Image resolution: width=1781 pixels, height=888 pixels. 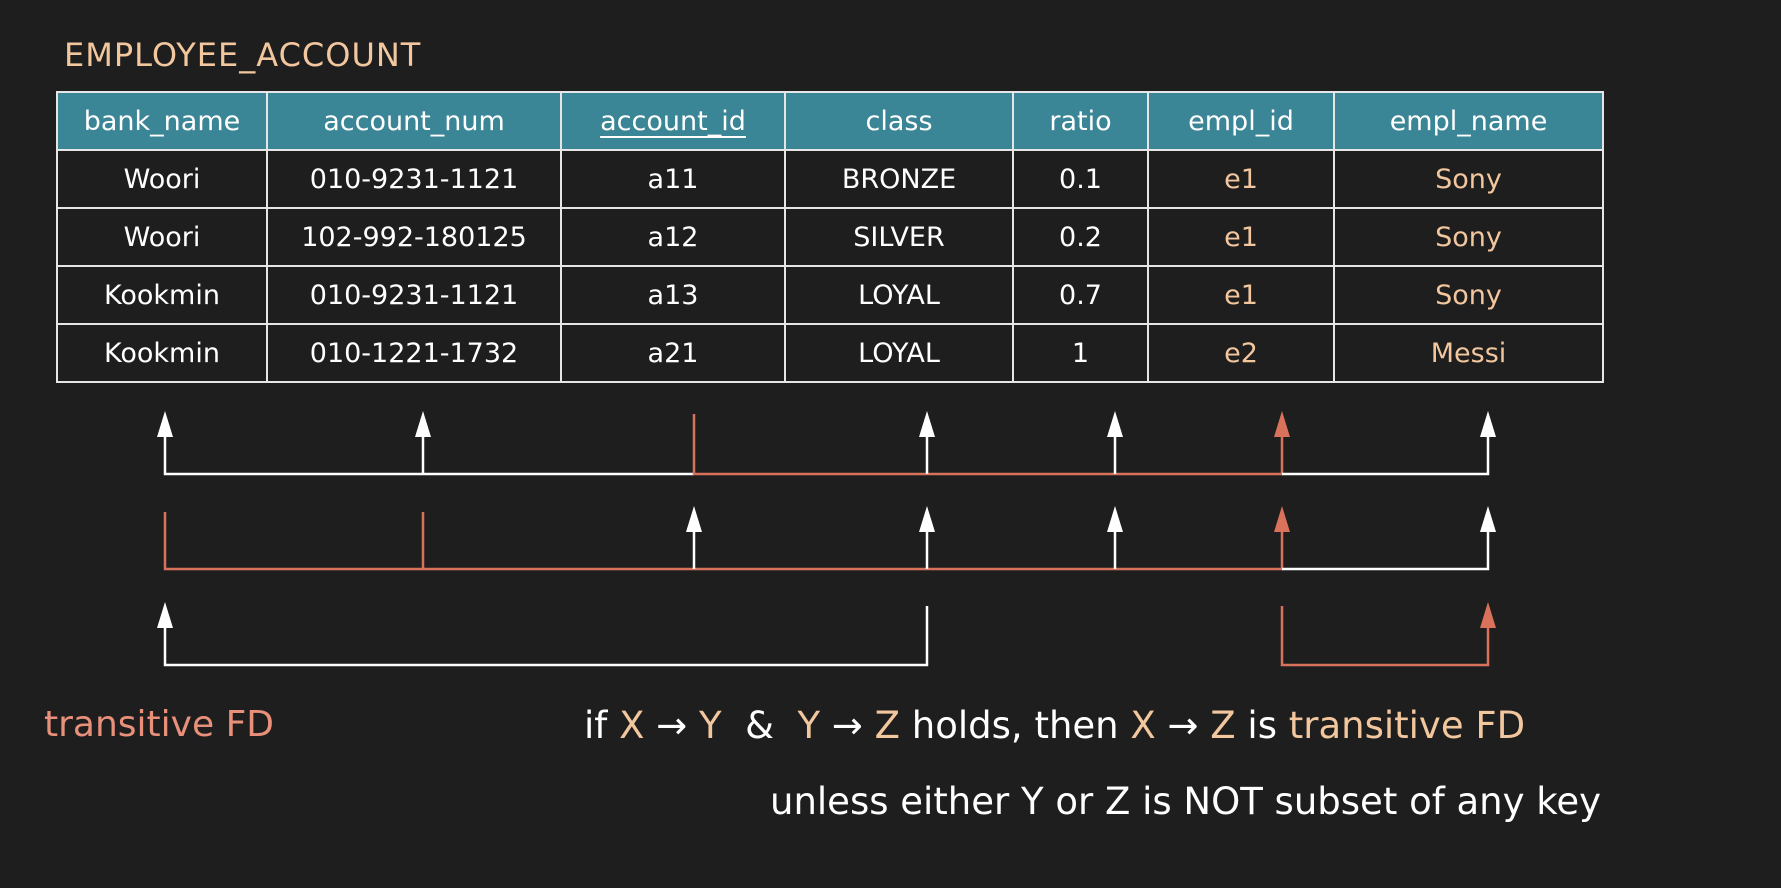 What do you see at coordinates (1080, 121) in the screenshot?
I see `col-header-ratio: ratio` at bounding box center [1080, 121].